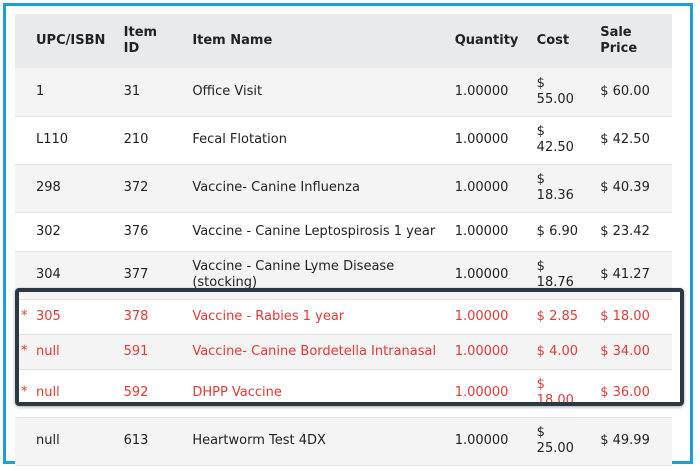 The image size is (700, 471). What do you see at coordinates (625, 351) in the screenshot?
I see `cell-sale-price-text: $ 34.00` at bounding box center [625, 351].